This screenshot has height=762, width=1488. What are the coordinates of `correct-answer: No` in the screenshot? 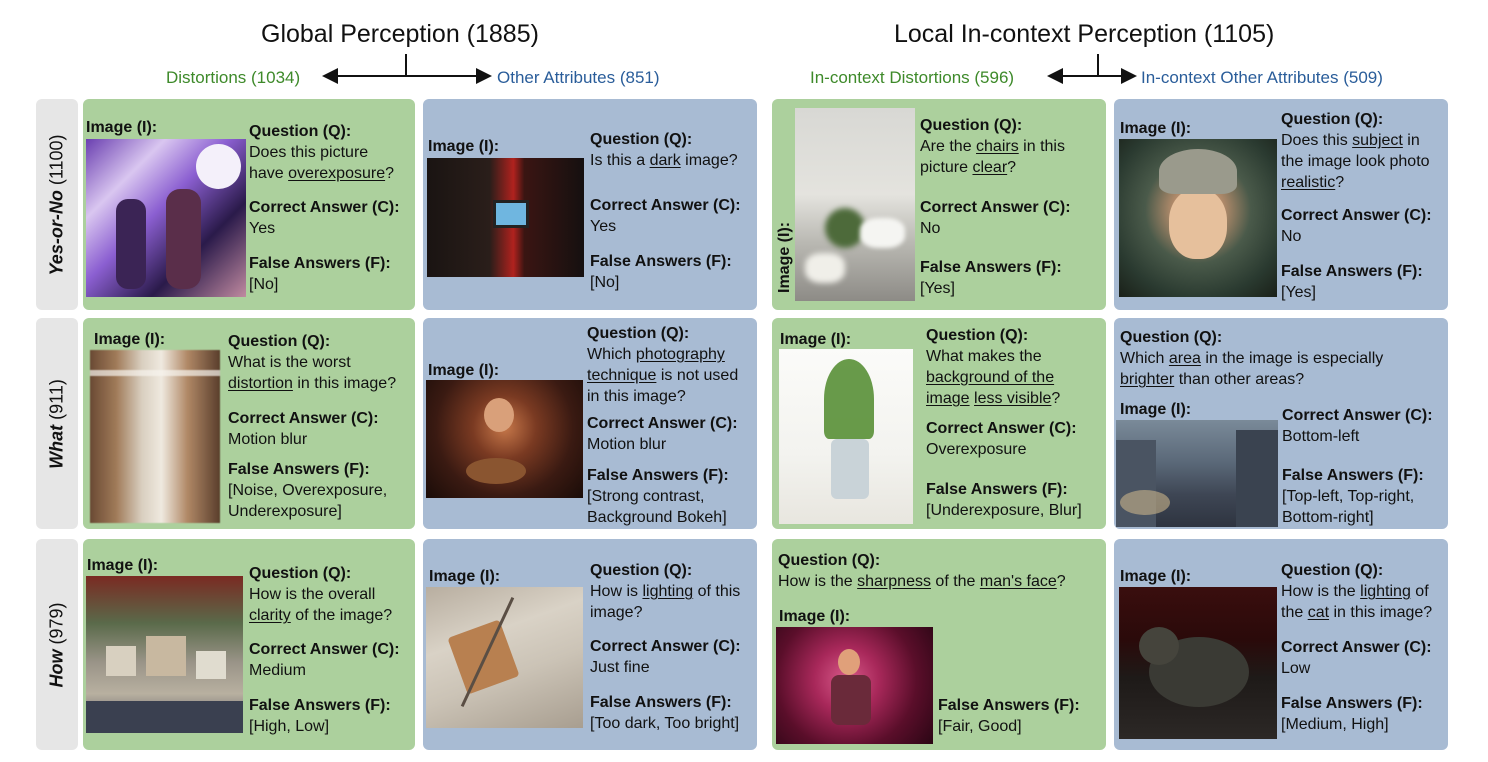 It's located at (1291, 236).